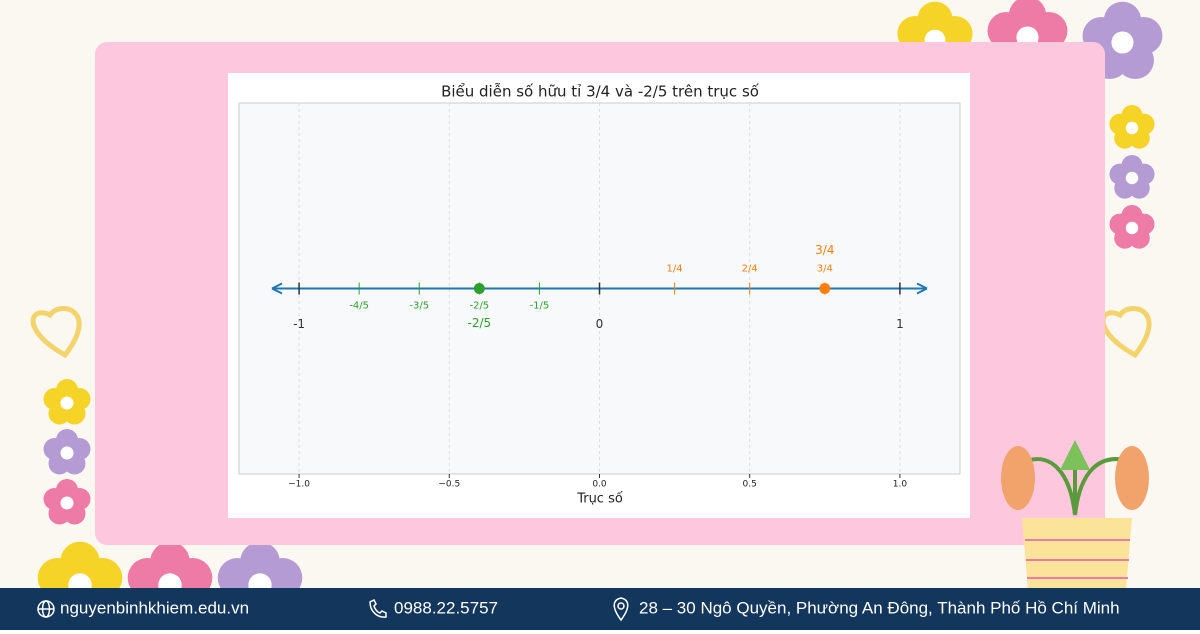 The image size is (1200, 634). I want to click on arrow-left, so click(277, 288).